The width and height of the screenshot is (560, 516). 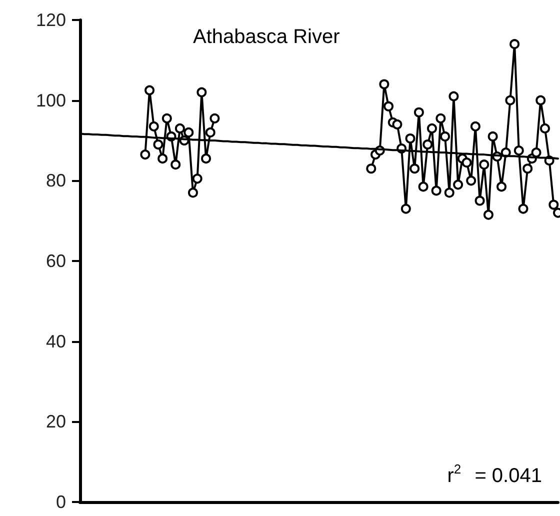 What do you see at coordinates (266, 37) in the screenshot?
I see `chart-title: Athabasca River` at bounding box center [266, 37].